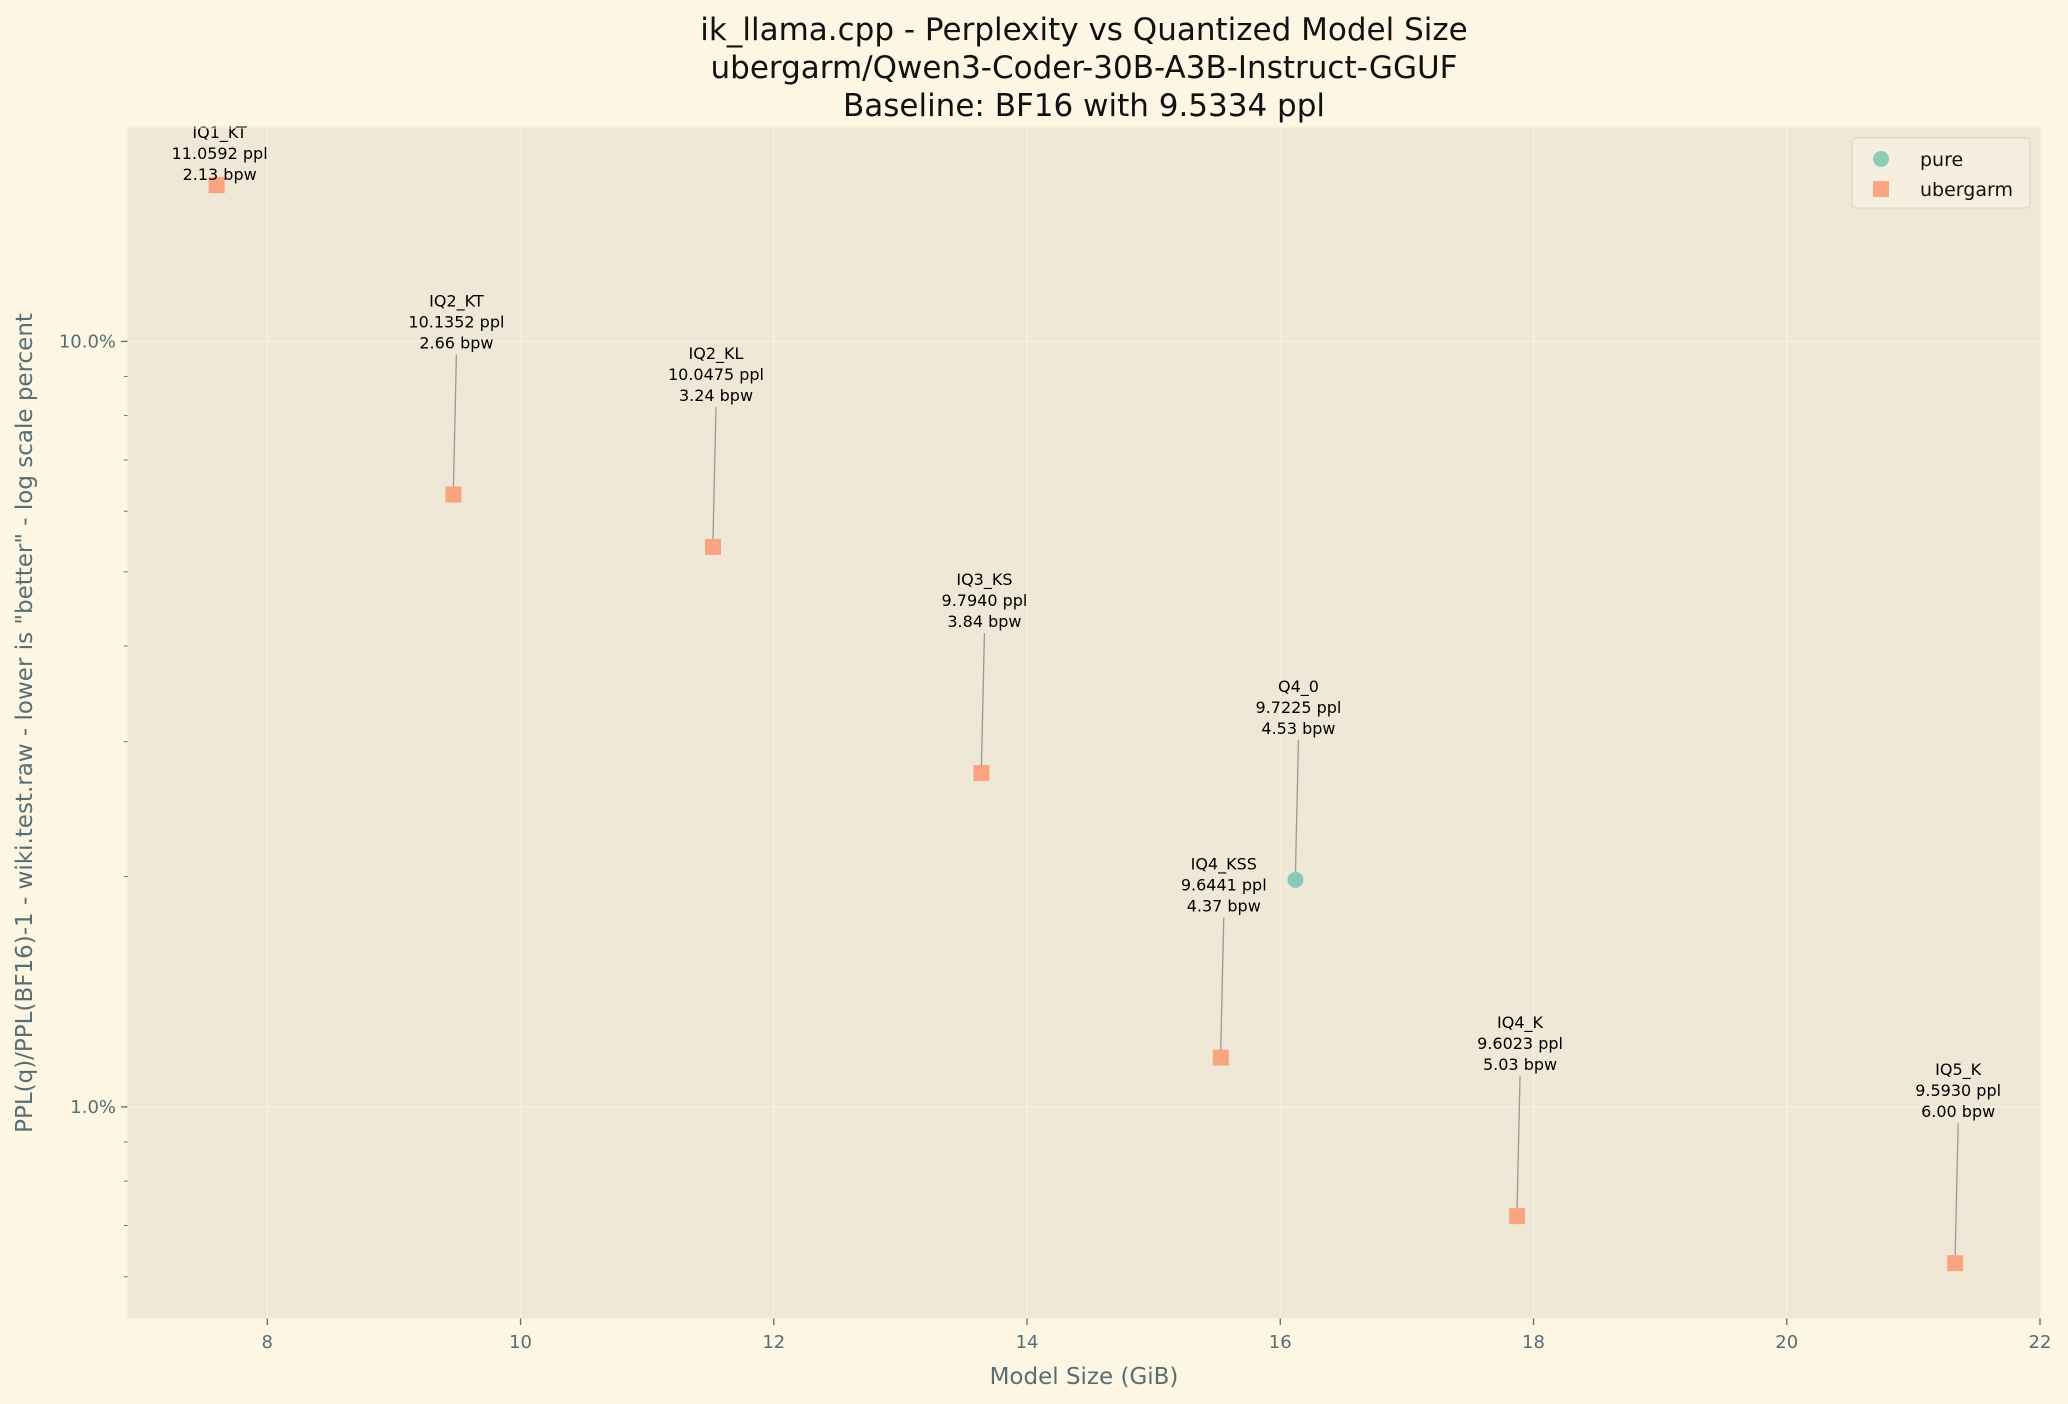 The width and height of the screenshot is (2068, 1404). Describe the element at coordinates (1084, 1377) in the screenshot. I see `x-axis-label: Model Size (GiB)` at that location.